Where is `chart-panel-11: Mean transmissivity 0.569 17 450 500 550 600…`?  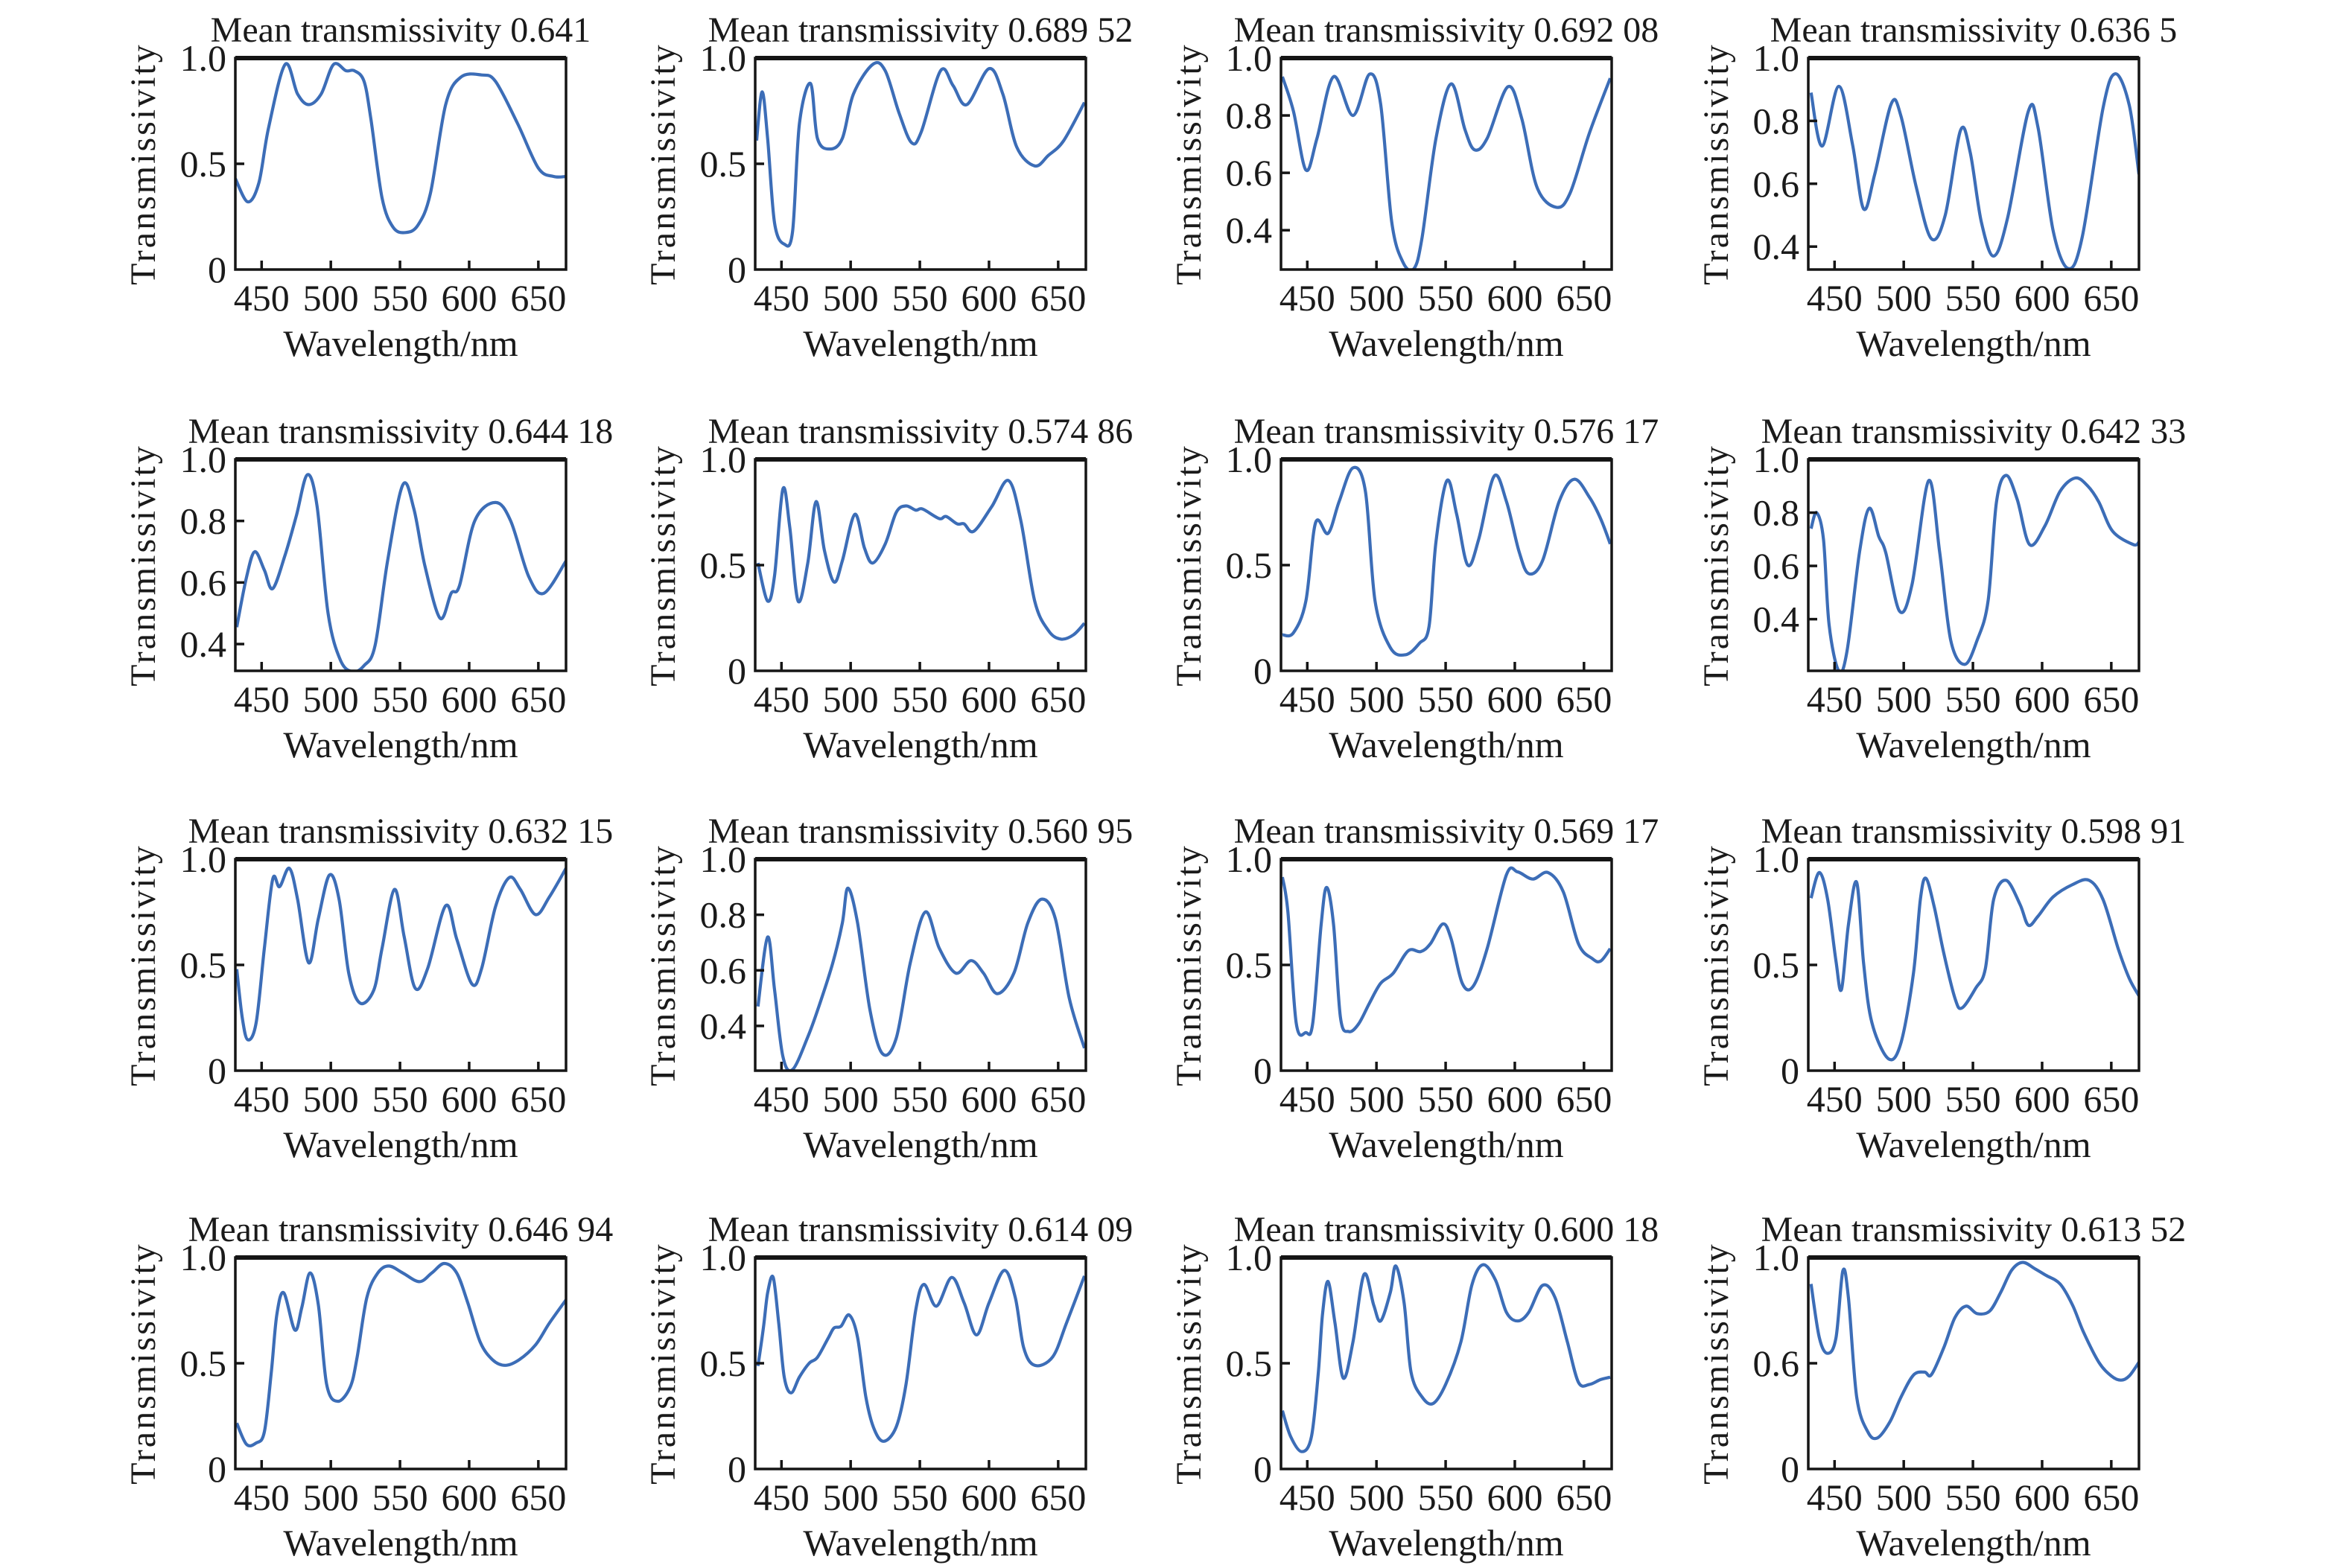 chart-panel-11: Mean transmissivity 0.569 17 450 500 550 600… is located at coordinates (1414, 988).